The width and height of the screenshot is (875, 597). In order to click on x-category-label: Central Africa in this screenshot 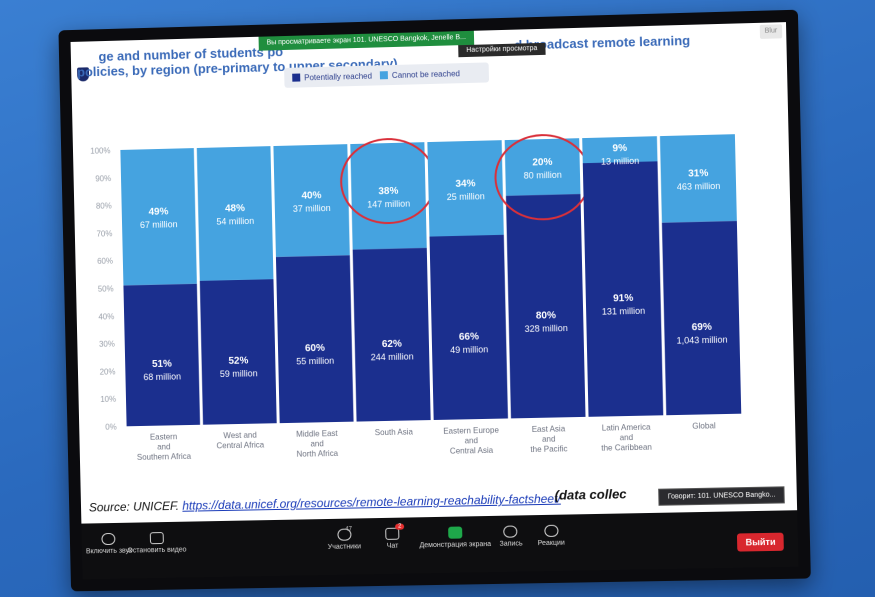, I will do `click(240, 445)`.